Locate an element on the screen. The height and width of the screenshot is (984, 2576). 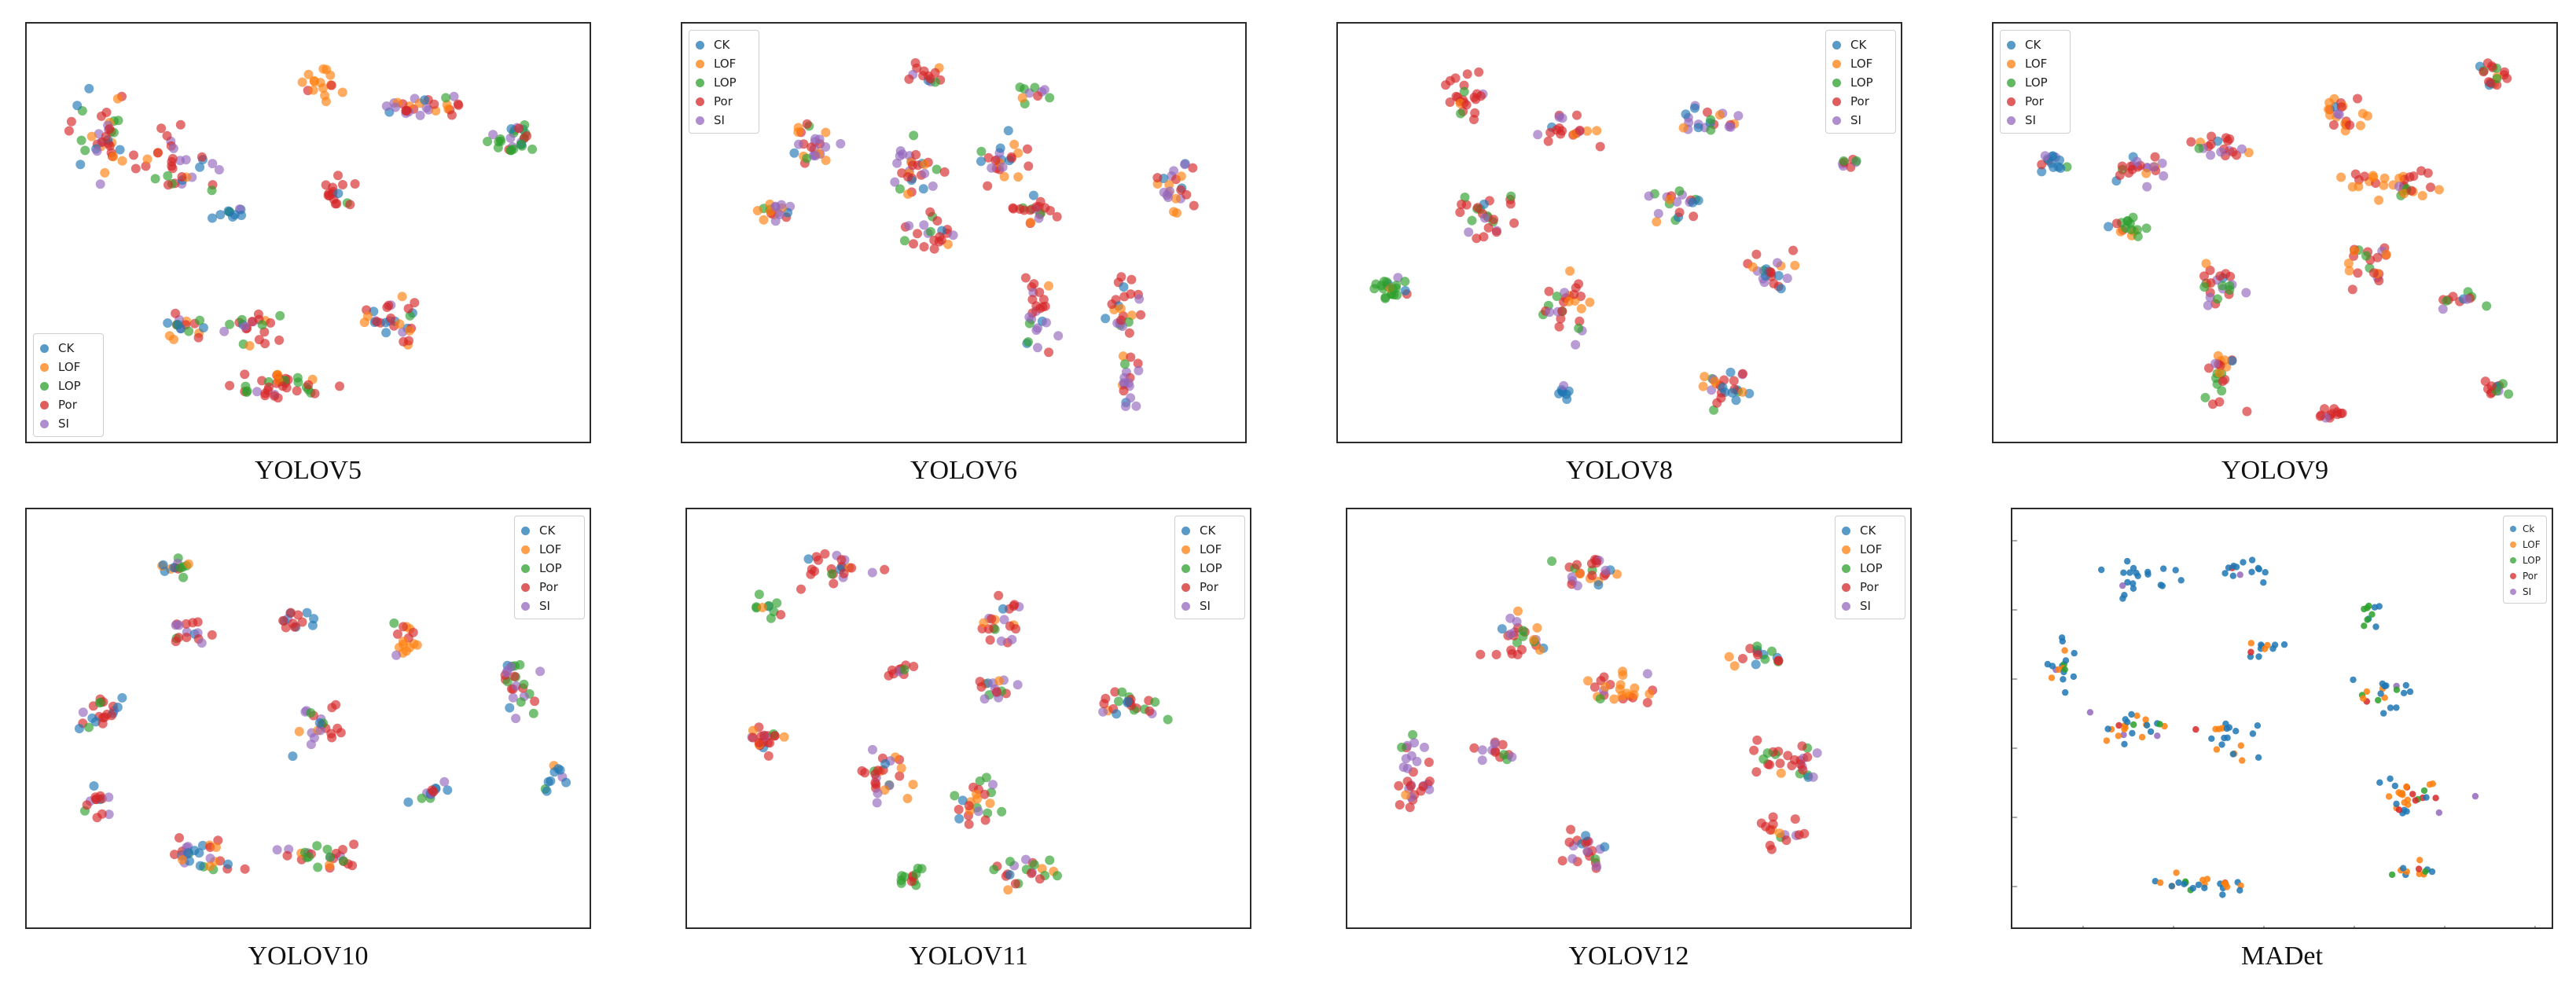
scatter-plot: CK LOF LOP Por SI is located at coordinates (964, 233).